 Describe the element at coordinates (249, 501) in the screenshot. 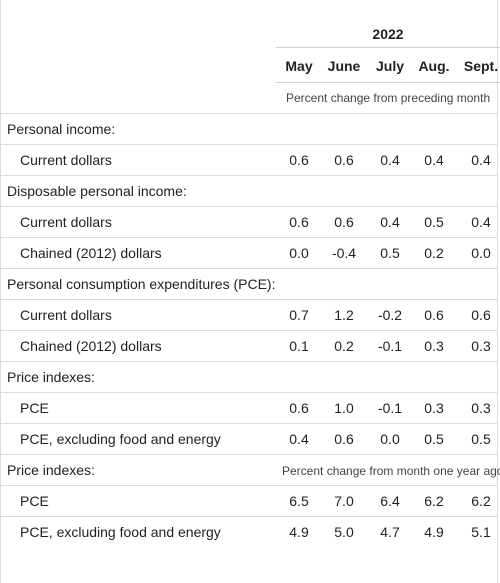

I see `table-row: PCE 6.5 7.0 6.4 6.2 6.2` at that location.